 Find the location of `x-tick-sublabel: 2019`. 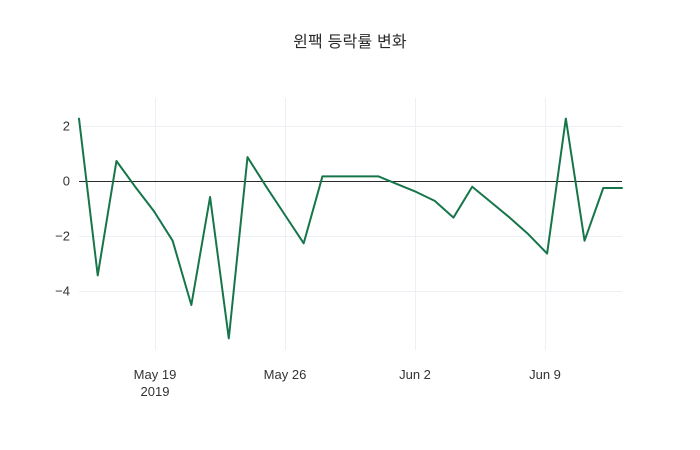

x-tick-sublabel: 2019 is located at coordinates (155, 391).